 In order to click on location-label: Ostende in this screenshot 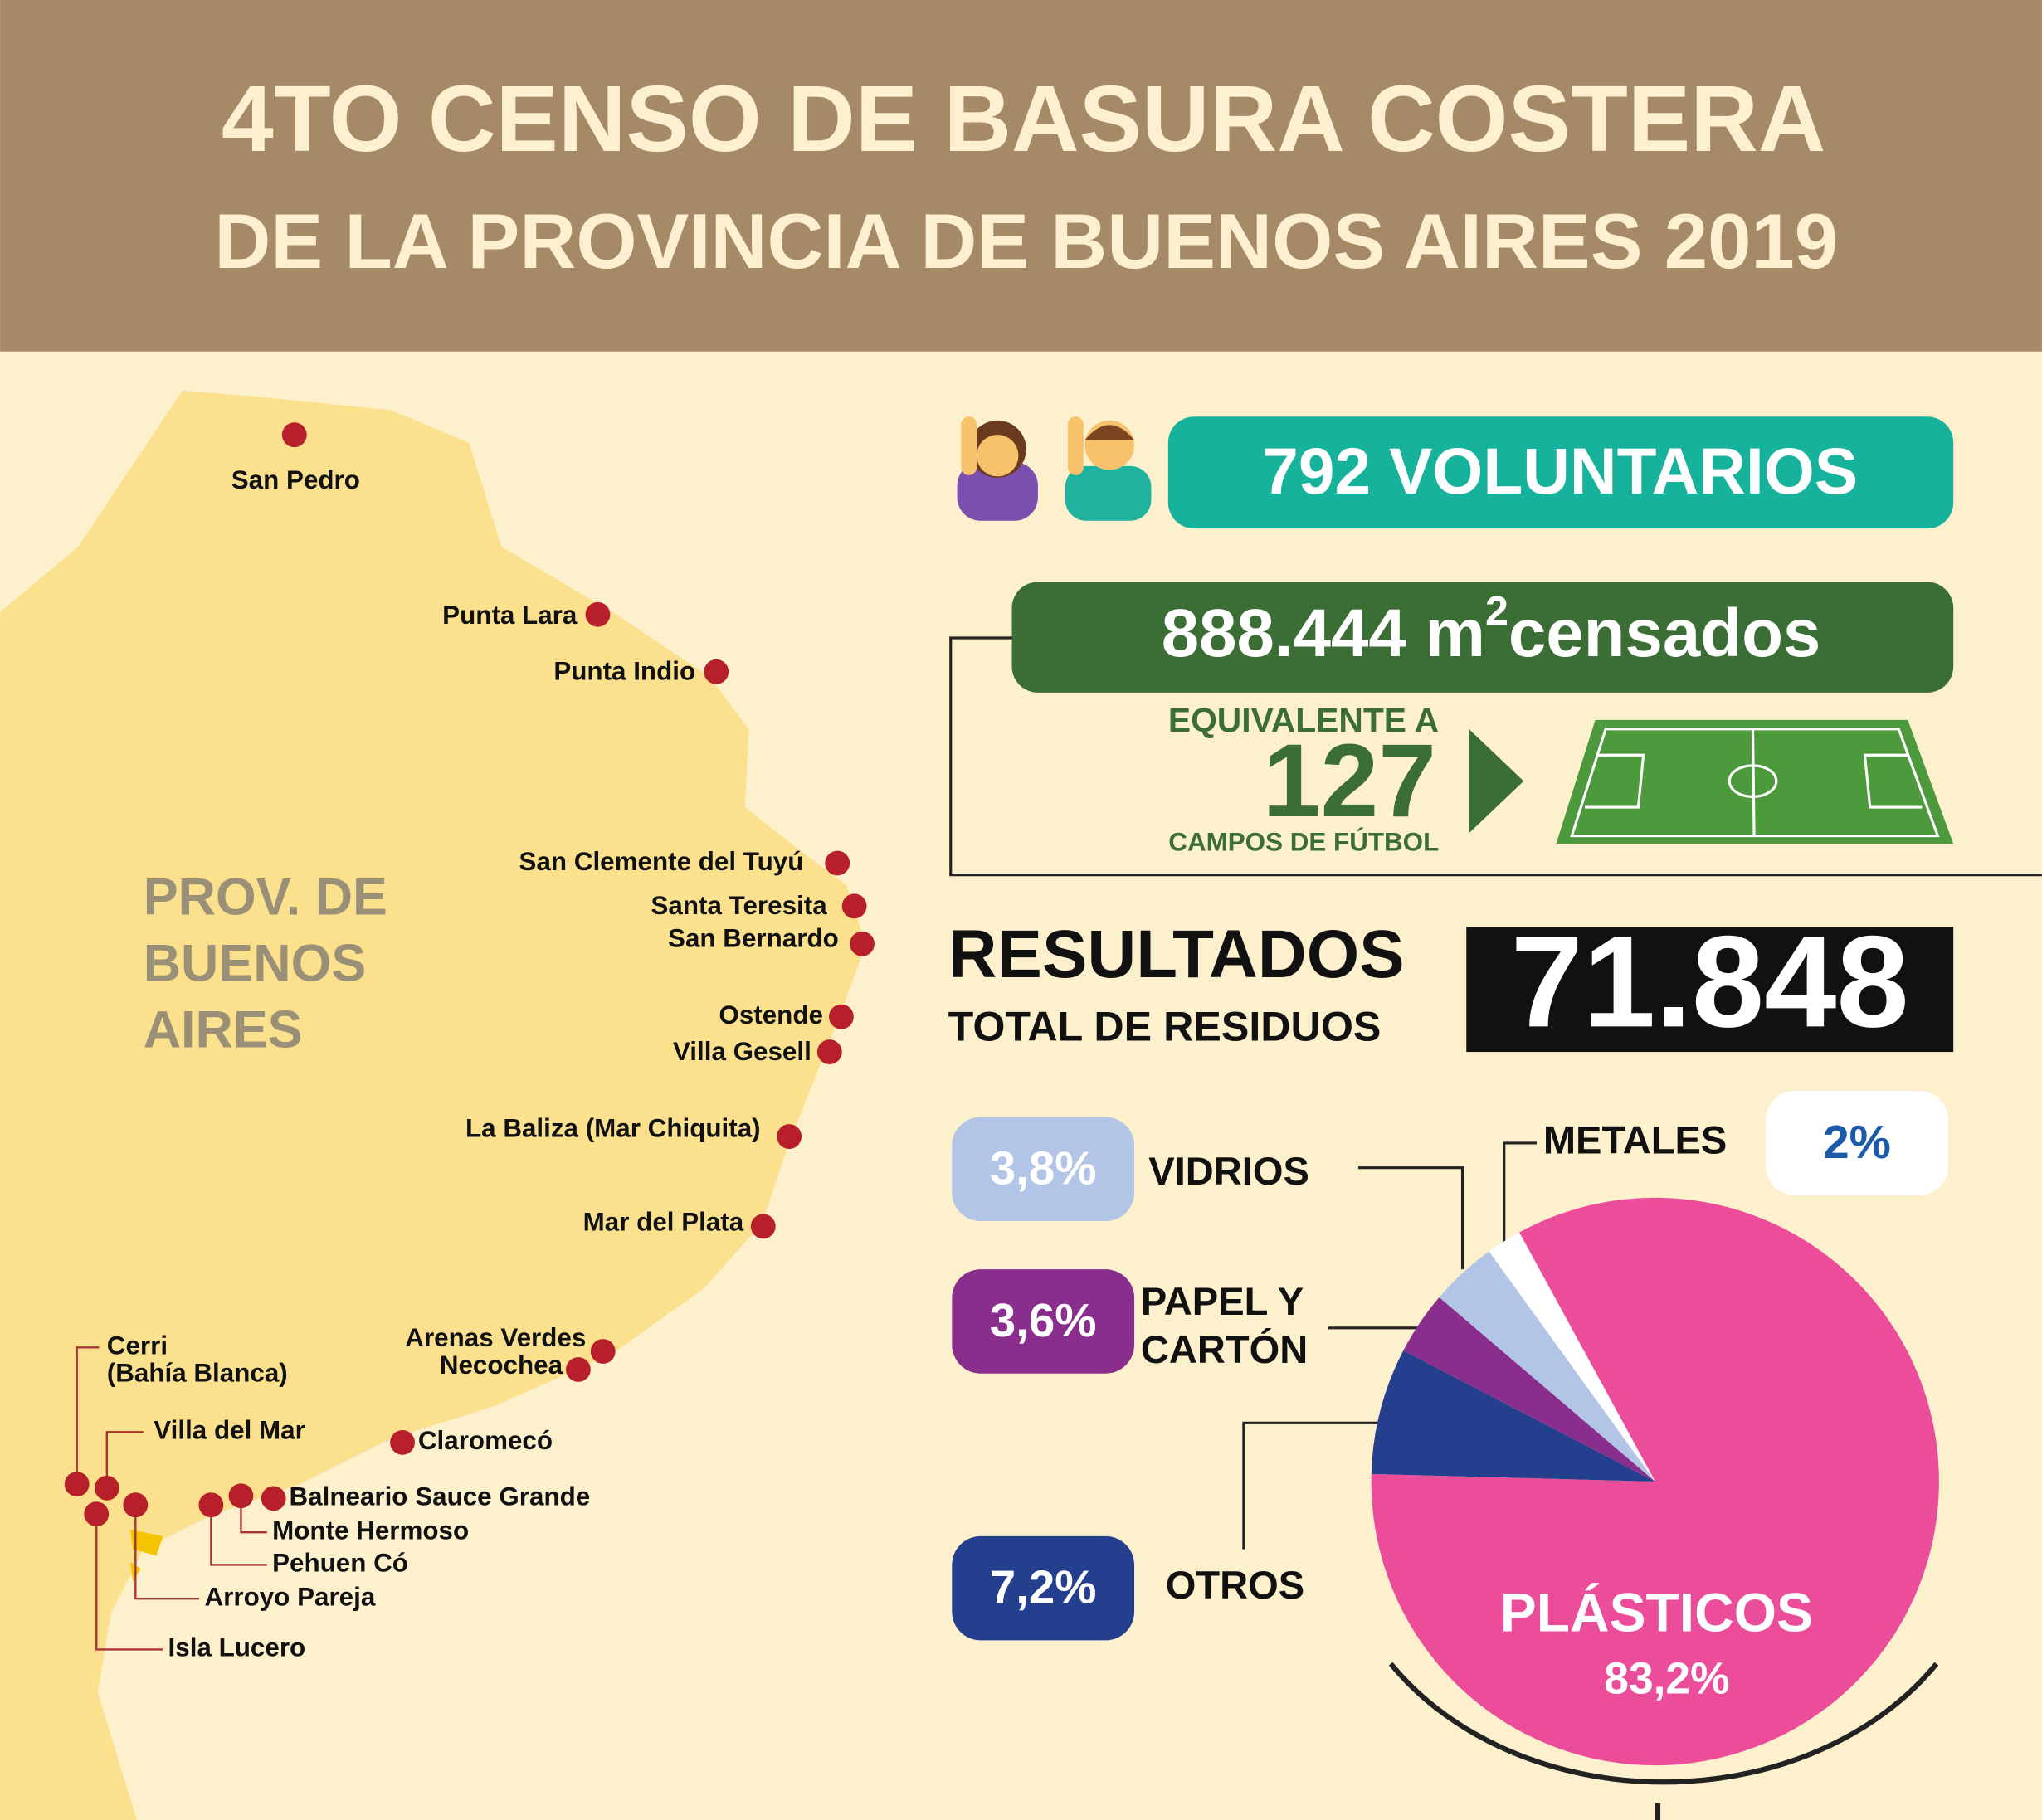, I will do `click(771, 1014)`.